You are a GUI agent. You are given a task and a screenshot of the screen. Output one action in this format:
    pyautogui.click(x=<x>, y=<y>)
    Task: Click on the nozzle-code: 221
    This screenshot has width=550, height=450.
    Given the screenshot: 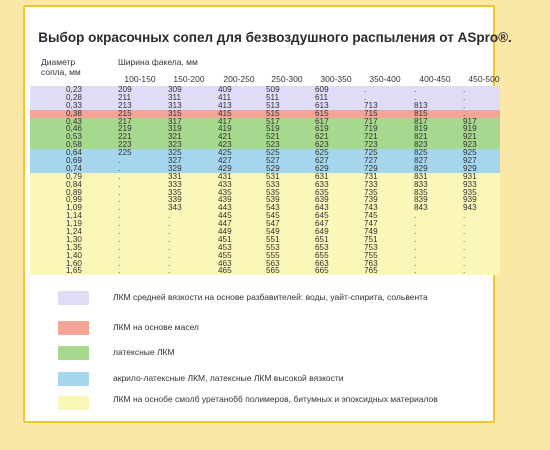 What is the action you would take?
    pyautogui.click(x=125, y=137)
    